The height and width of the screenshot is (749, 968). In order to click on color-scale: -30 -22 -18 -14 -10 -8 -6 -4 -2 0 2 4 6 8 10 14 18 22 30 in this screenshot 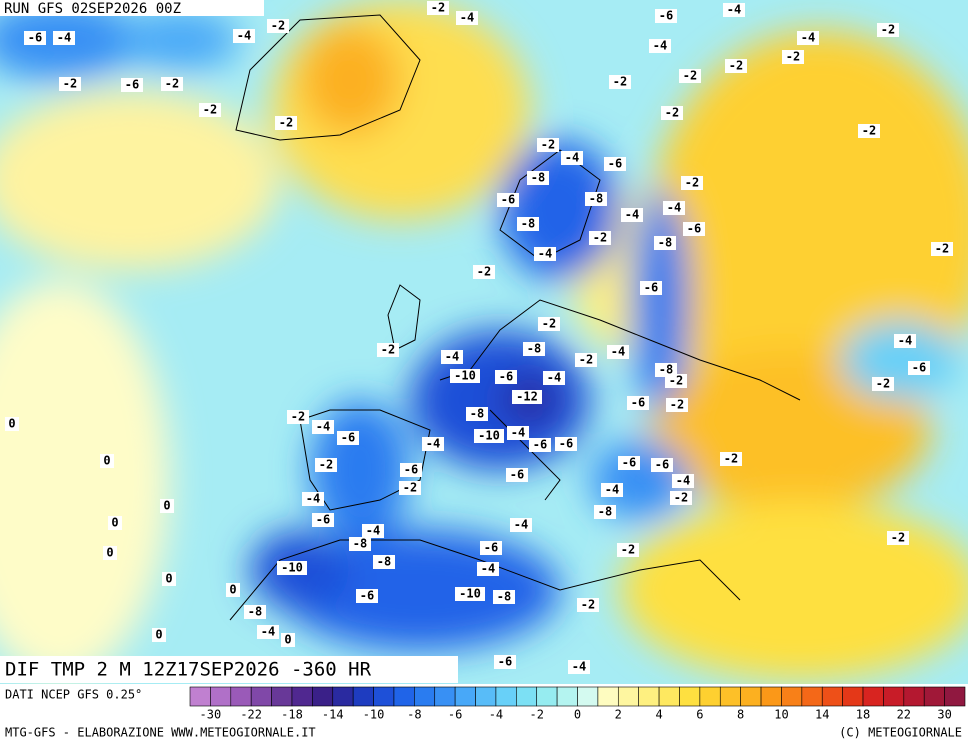, I will do `click(577, 704)`.